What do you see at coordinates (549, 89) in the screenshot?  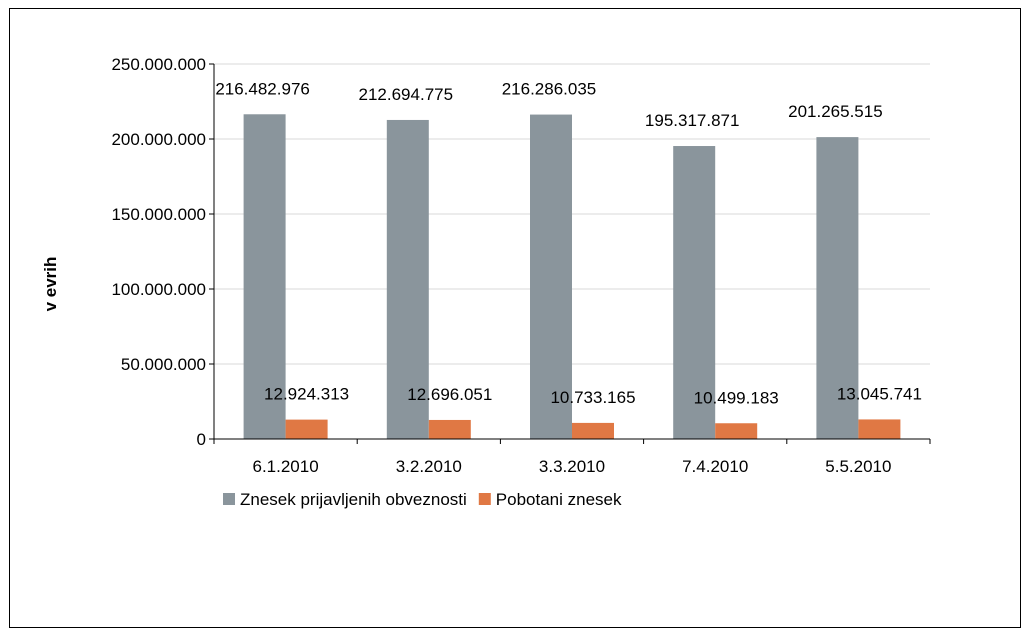 I see `data-label: 216.286.035` at bounding box center [549, 89].